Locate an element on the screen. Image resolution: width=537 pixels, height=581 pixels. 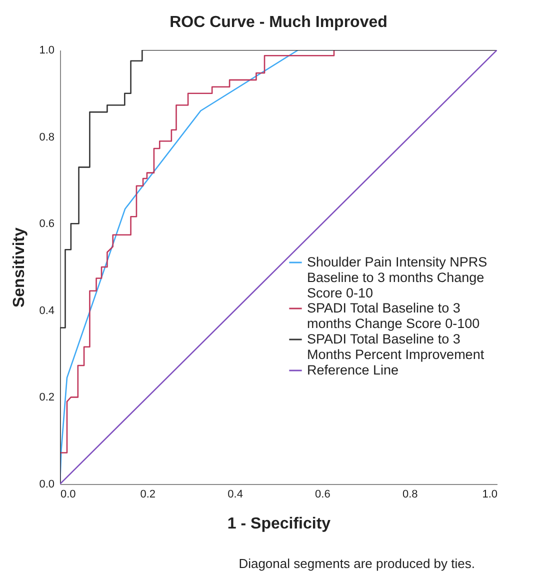
y-tick-label: 0.2 is located at coordinates (46, 398).